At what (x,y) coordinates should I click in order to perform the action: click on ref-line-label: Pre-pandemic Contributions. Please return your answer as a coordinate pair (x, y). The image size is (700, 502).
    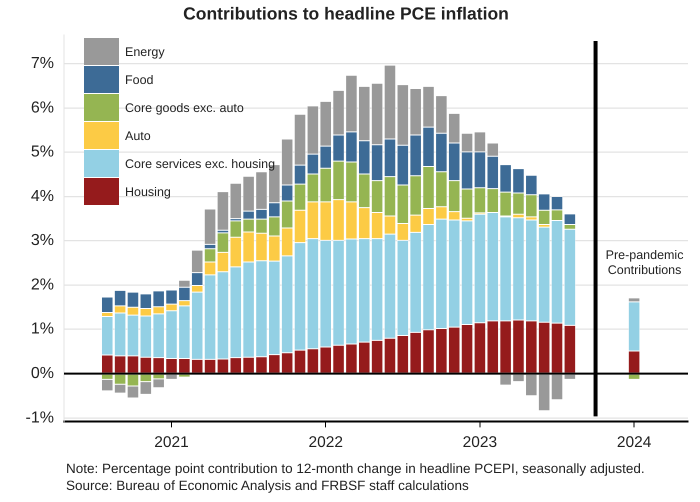
    Looking at the image, I should click on (644, 263).